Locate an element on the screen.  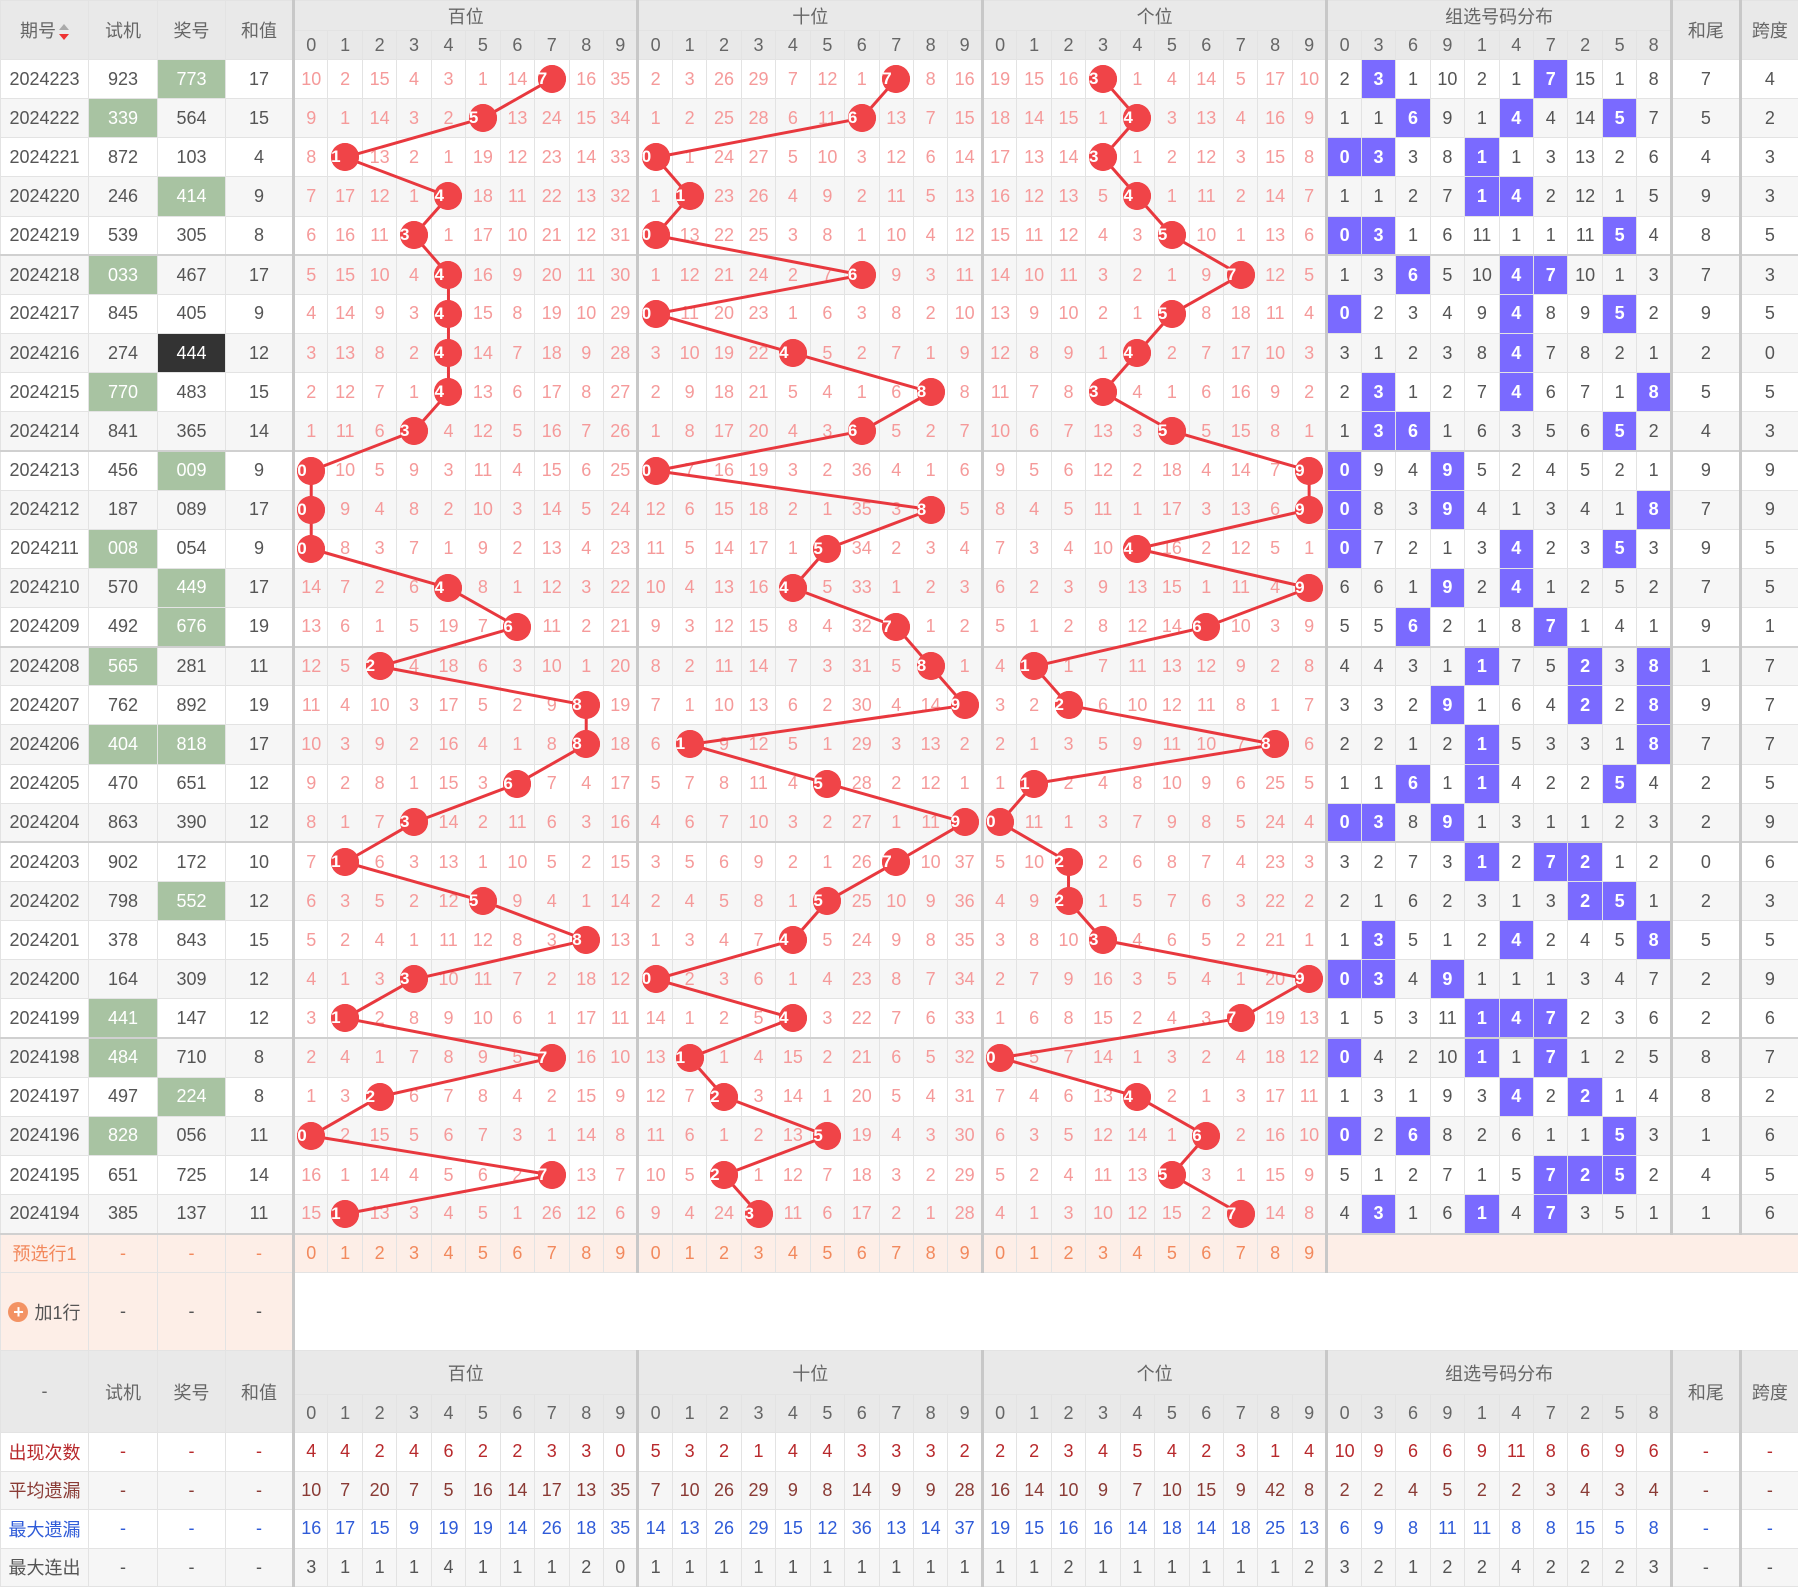
omission-cell: 15 is located at coordinates (379, 1135).